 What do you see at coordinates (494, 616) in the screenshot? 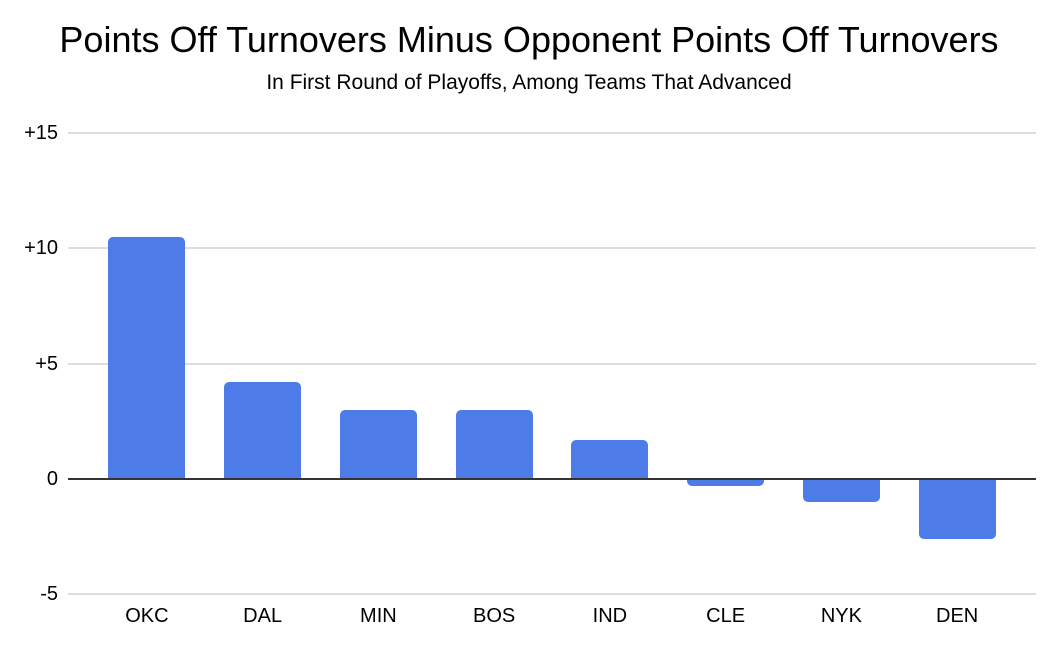
I see `x-axis-label-bos: BOS` at bounding box center [494, 616].